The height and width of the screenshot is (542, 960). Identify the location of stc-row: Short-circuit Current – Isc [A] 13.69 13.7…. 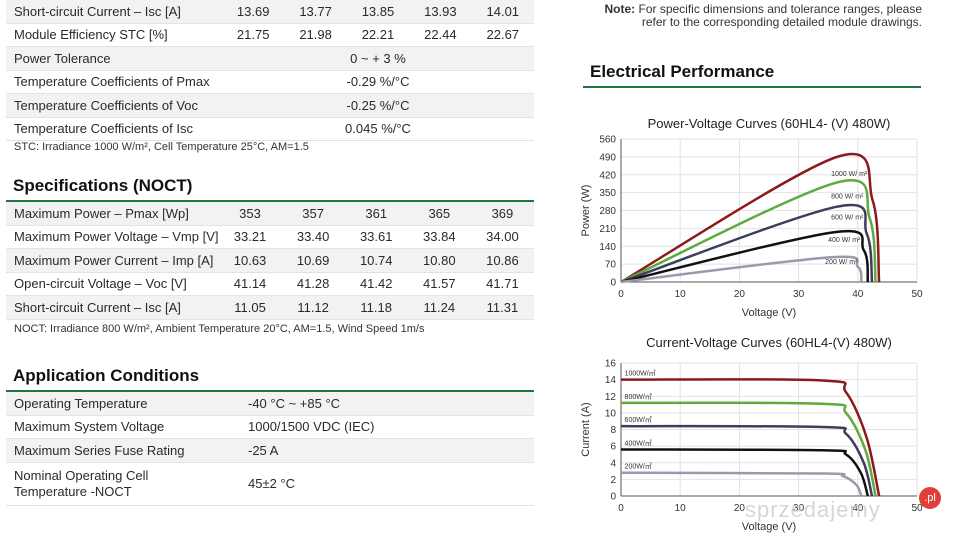
(270, 12).